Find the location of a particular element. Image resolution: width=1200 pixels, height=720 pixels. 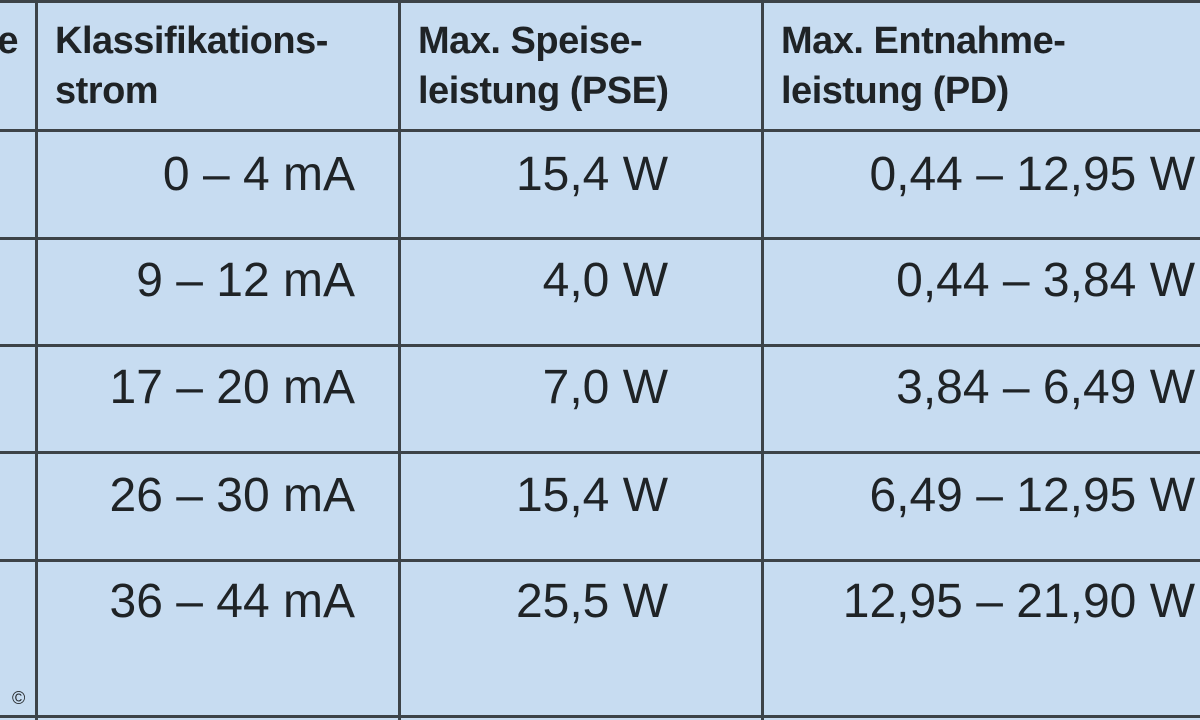

header-text: leistung (PSE) is located at coordinates (543, 91).